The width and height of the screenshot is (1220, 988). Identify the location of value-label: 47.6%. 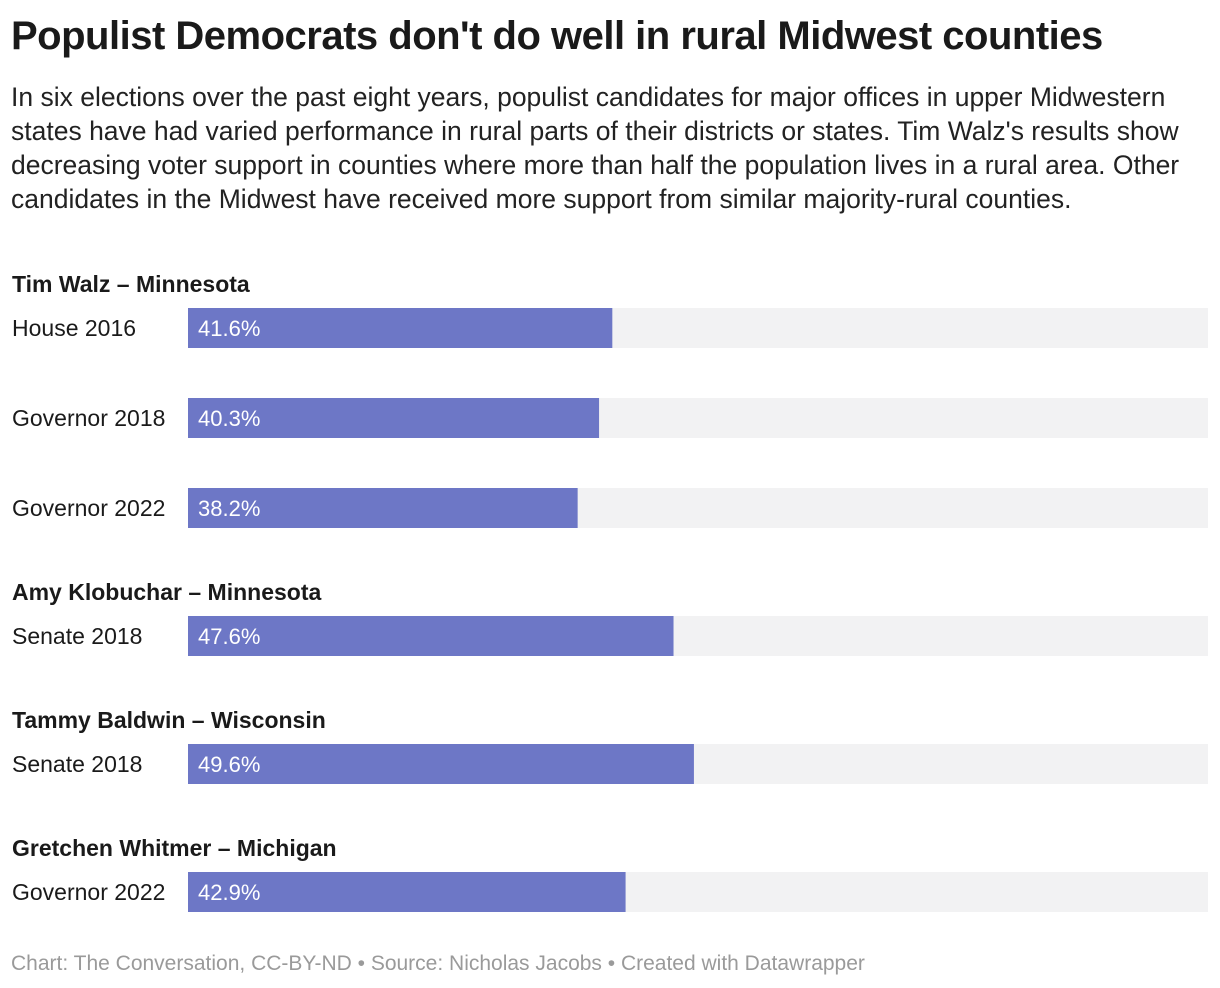
(229, 636).